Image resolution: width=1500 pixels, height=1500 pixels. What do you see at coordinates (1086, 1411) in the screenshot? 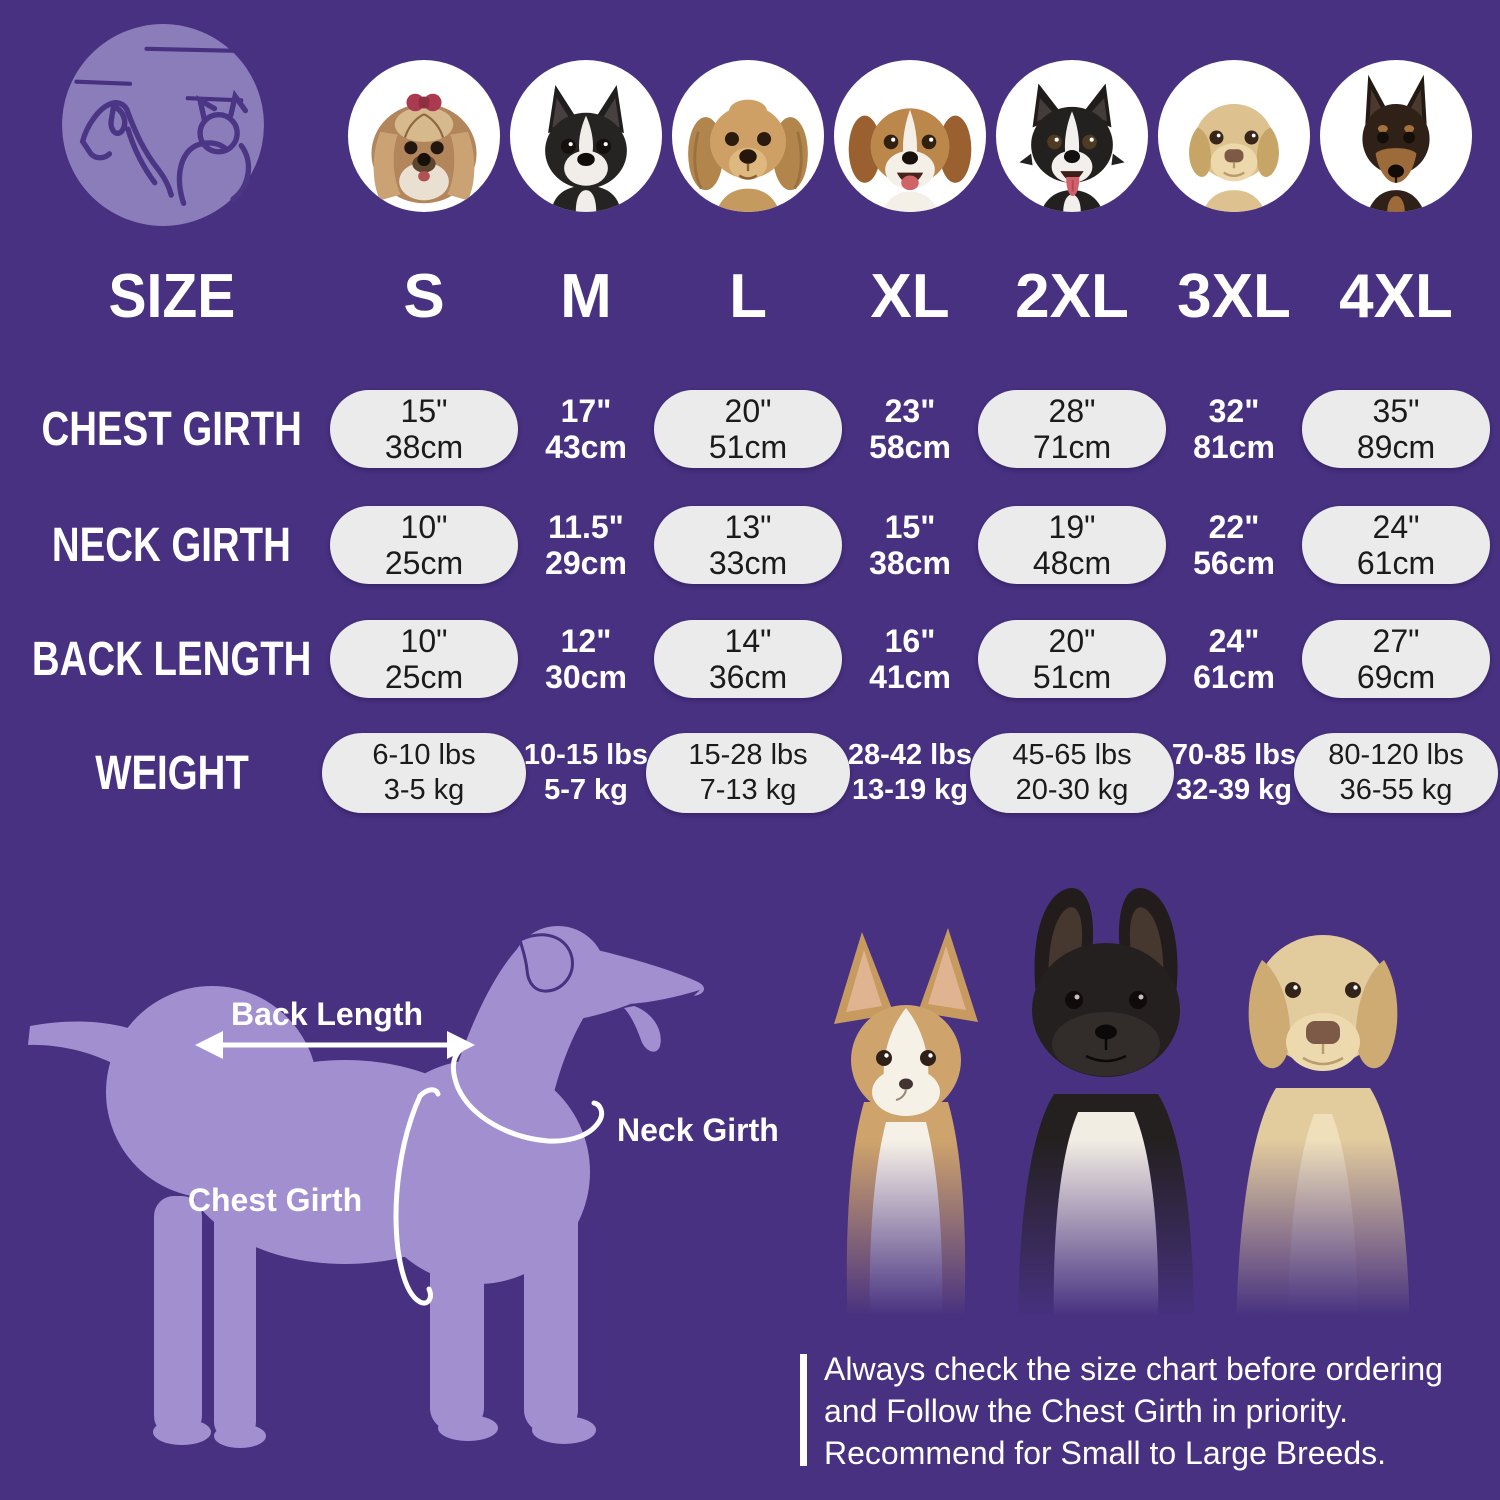
I see `note-line-2: and Follow the Chest Girth in priority.` at bounding box center [1086, 1411].